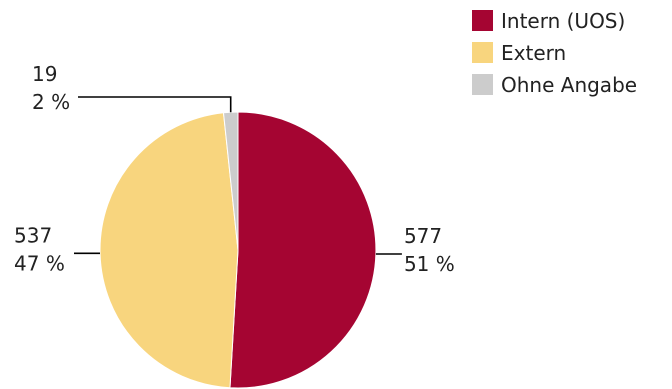 The width and height of the screenshot is (672, 389). I want to click on data-label-value-extern: 537, so click(33, 235).